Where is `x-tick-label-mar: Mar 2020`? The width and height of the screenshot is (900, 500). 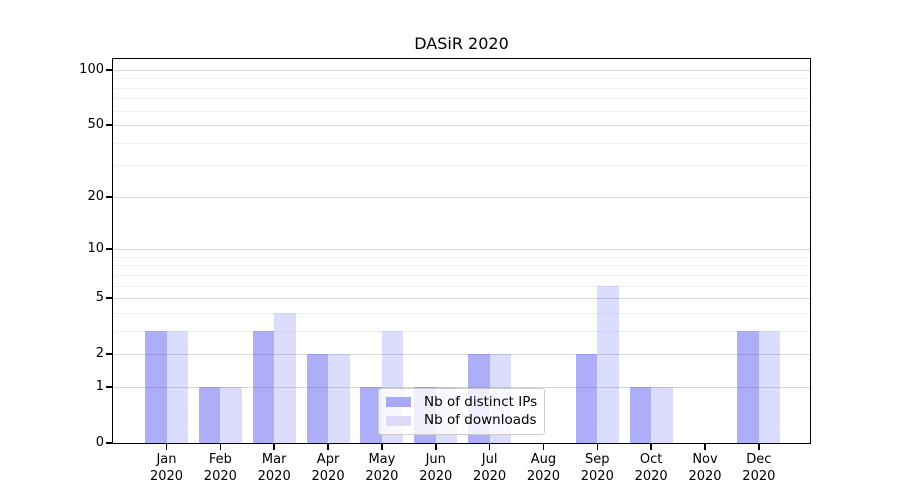 x-tick-label-mar: Mar 2020 is located at coordinates (274, 468).